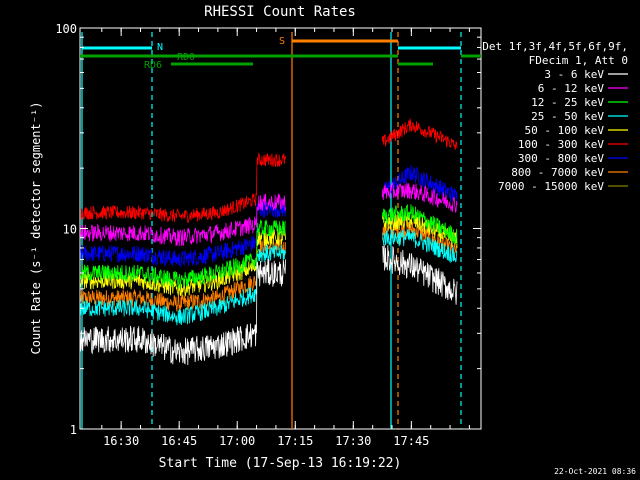 This screenshot has width=640, height=480. I want to click on annotation-label: RD6, so click(153, 65).